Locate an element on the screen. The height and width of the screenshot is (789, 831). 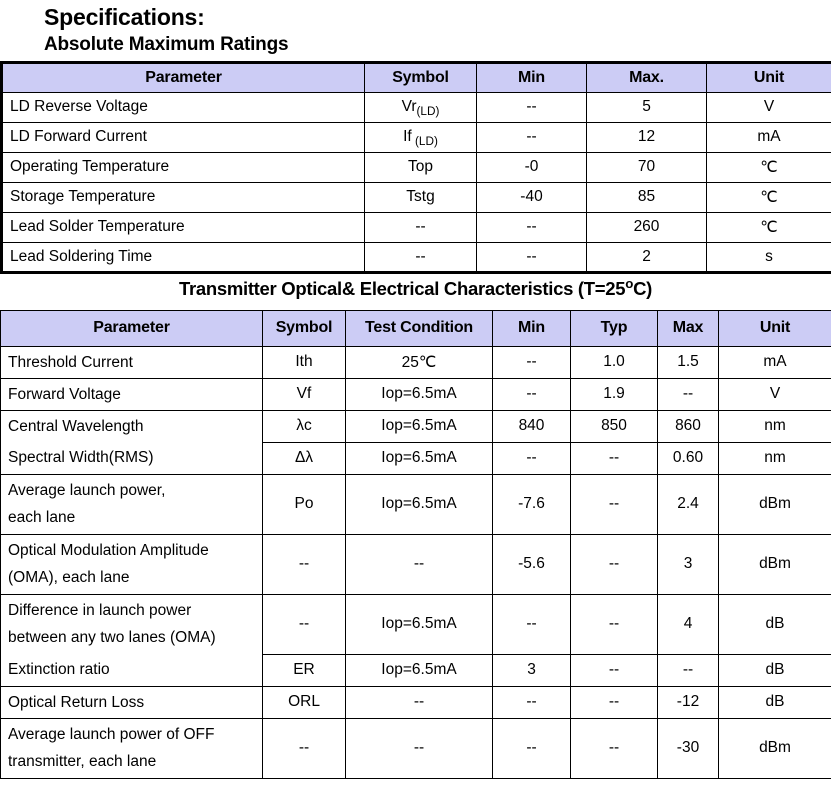
table-row: Storage Temperature Tstg -40 85 ℃ is located at coordinates (416, 197).